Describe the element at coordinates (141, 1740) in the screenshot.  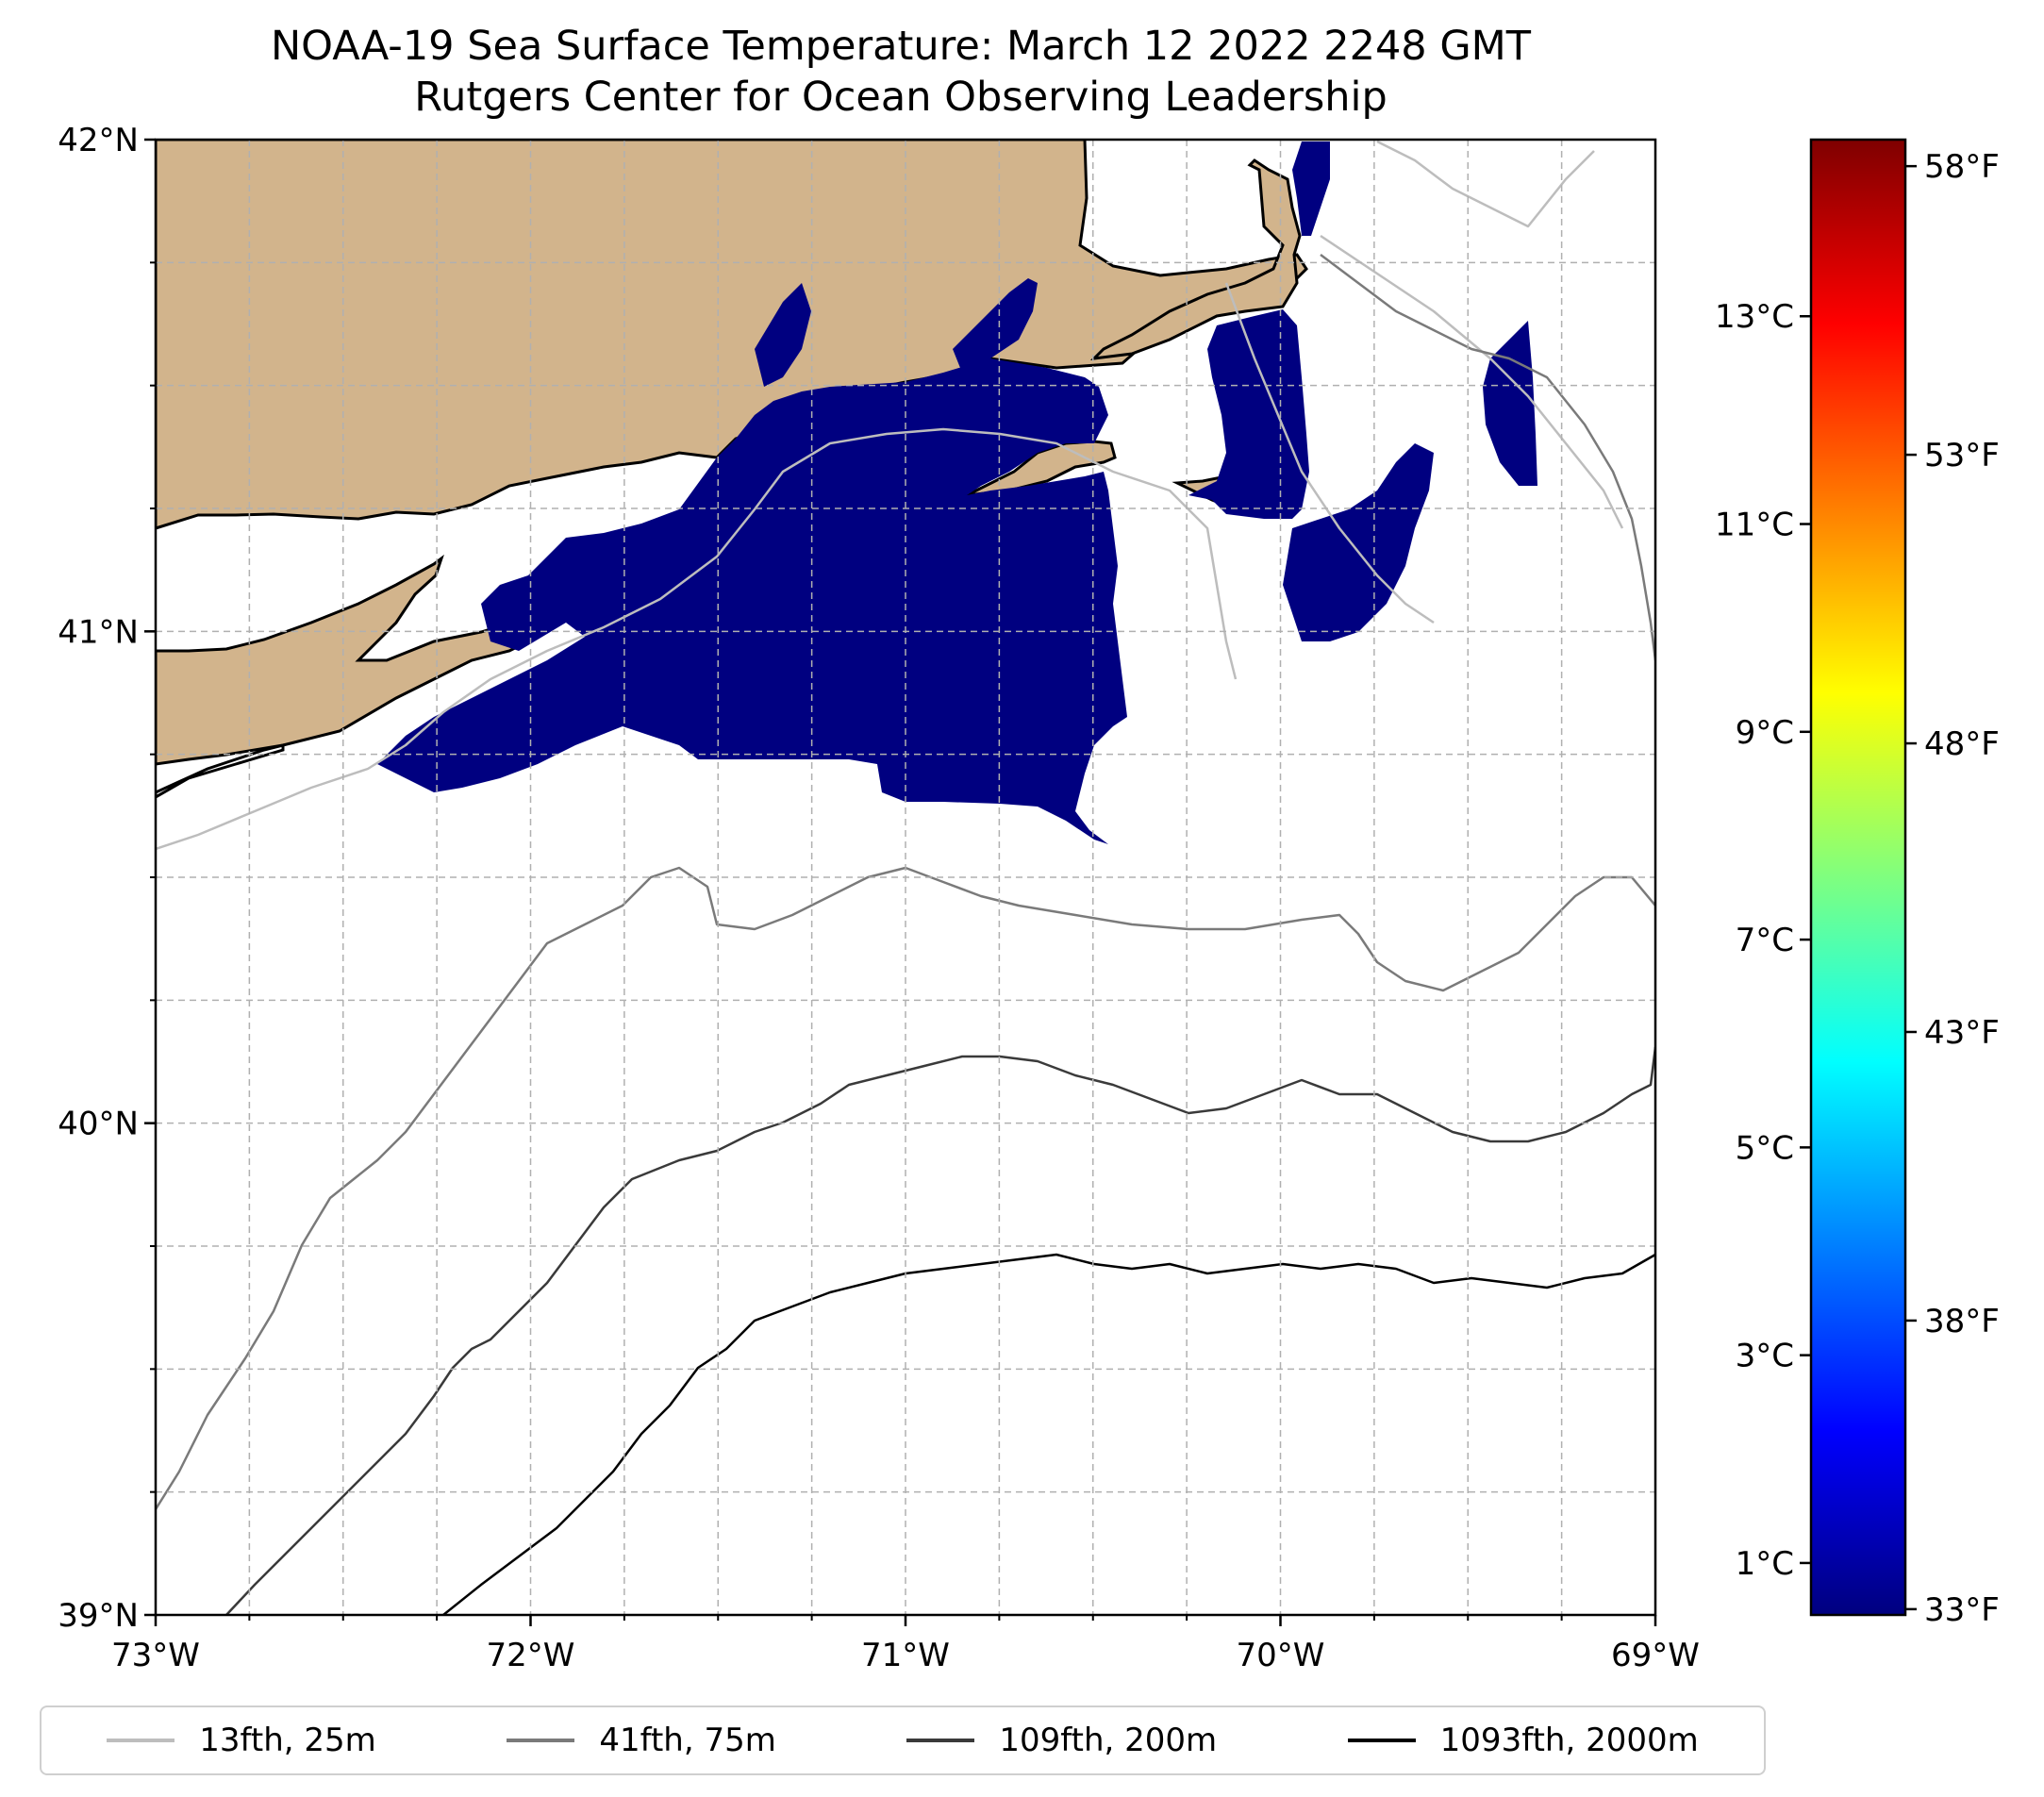
I see `legend-swatch-25m` at that location.